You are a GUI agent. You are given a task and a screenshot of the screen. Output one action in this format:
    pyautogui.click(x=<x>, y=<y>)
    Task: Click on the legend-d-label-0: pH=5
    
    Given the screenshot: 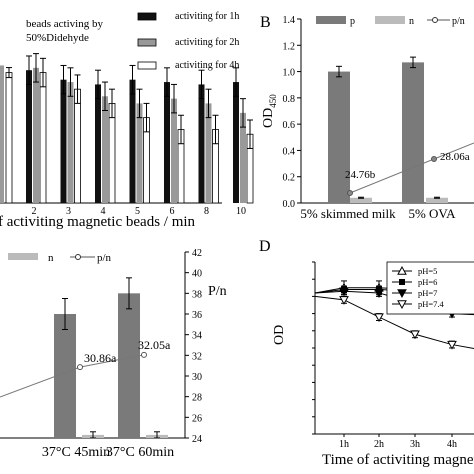 What is the action you would take?
    pyautogui.click(x=427, y=271)
    